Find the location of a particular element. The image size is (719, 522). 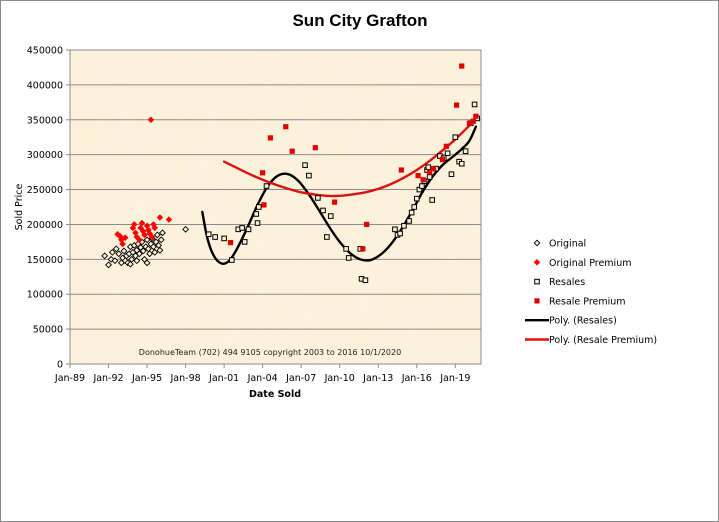

y-tick-label: 100000 is located at coordinates (45, 295).